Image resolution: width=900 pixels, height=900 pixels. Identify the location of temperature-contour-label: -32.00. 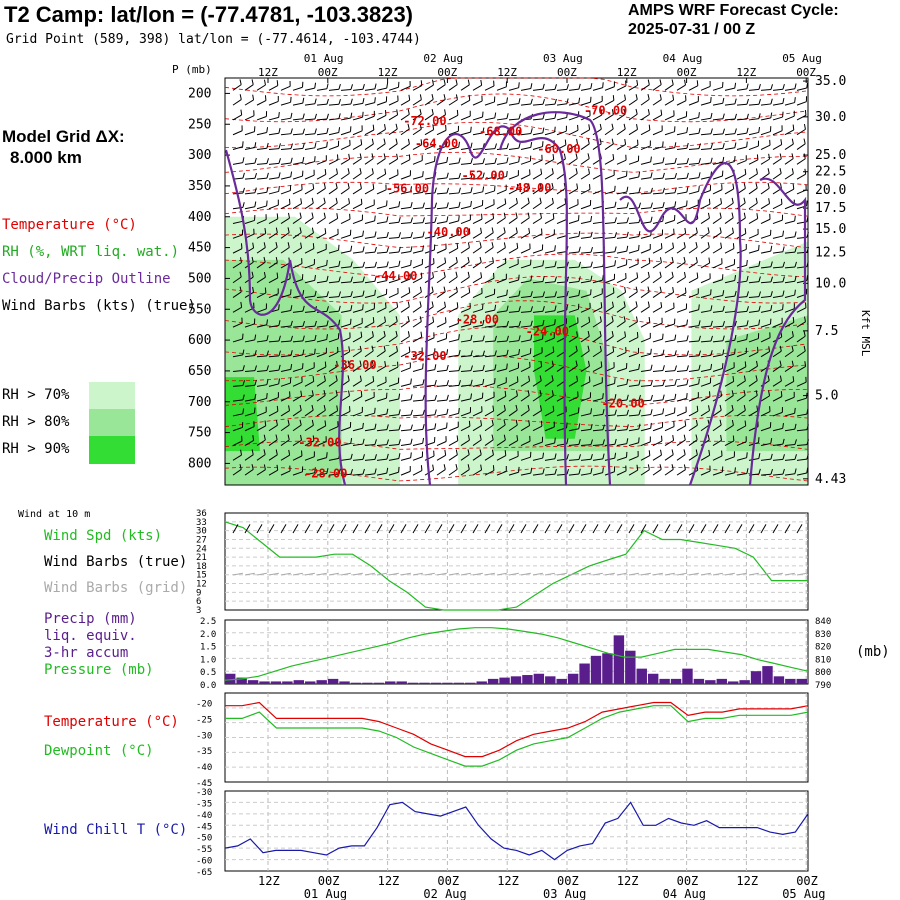
(319, 442).